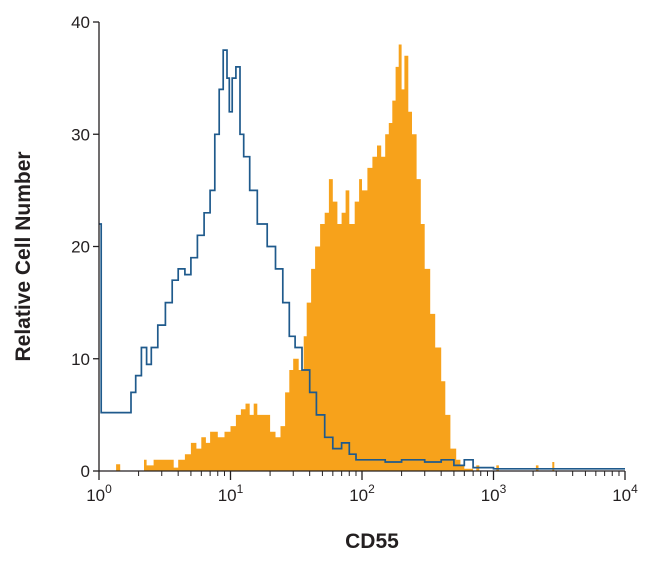 Image resolution: width=650 pixels, height=562 pixels. I want to click on y-axis-ticks: 0 10 20 30 40, so click(85, 247).